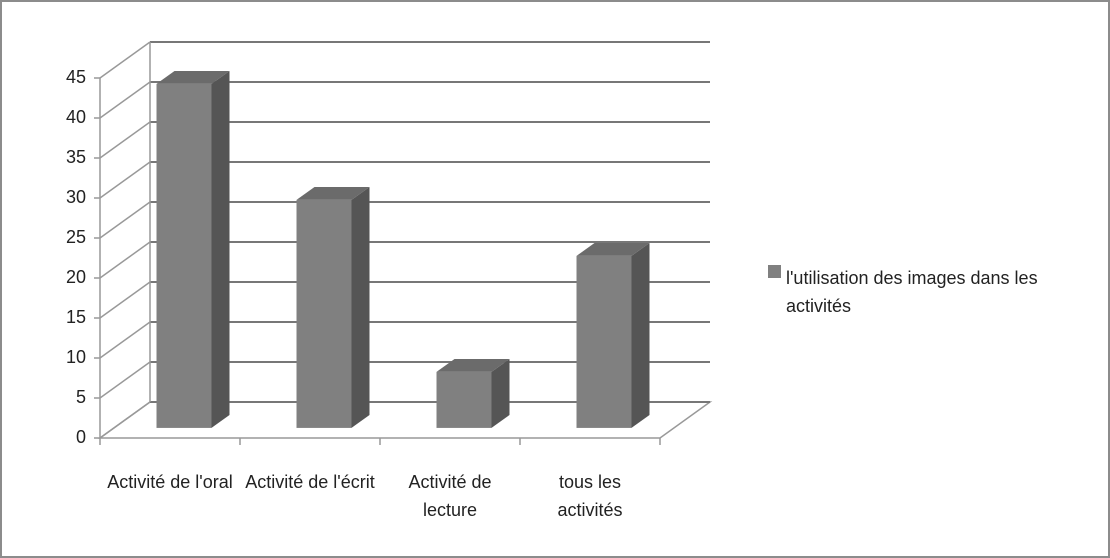 Image resolution: width=1110 pixels, height=558 pixels. I want to click on y-tick-label: 10, so click(76, 357).